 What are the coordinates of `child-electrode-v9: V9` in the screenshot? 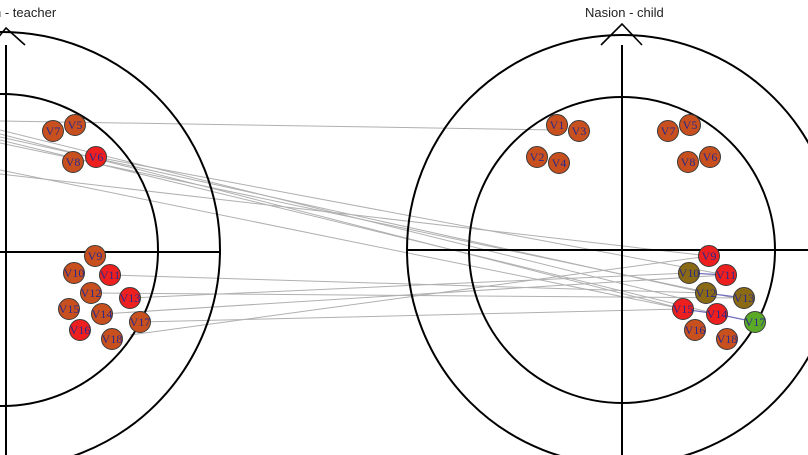 It's located at (709, 256).